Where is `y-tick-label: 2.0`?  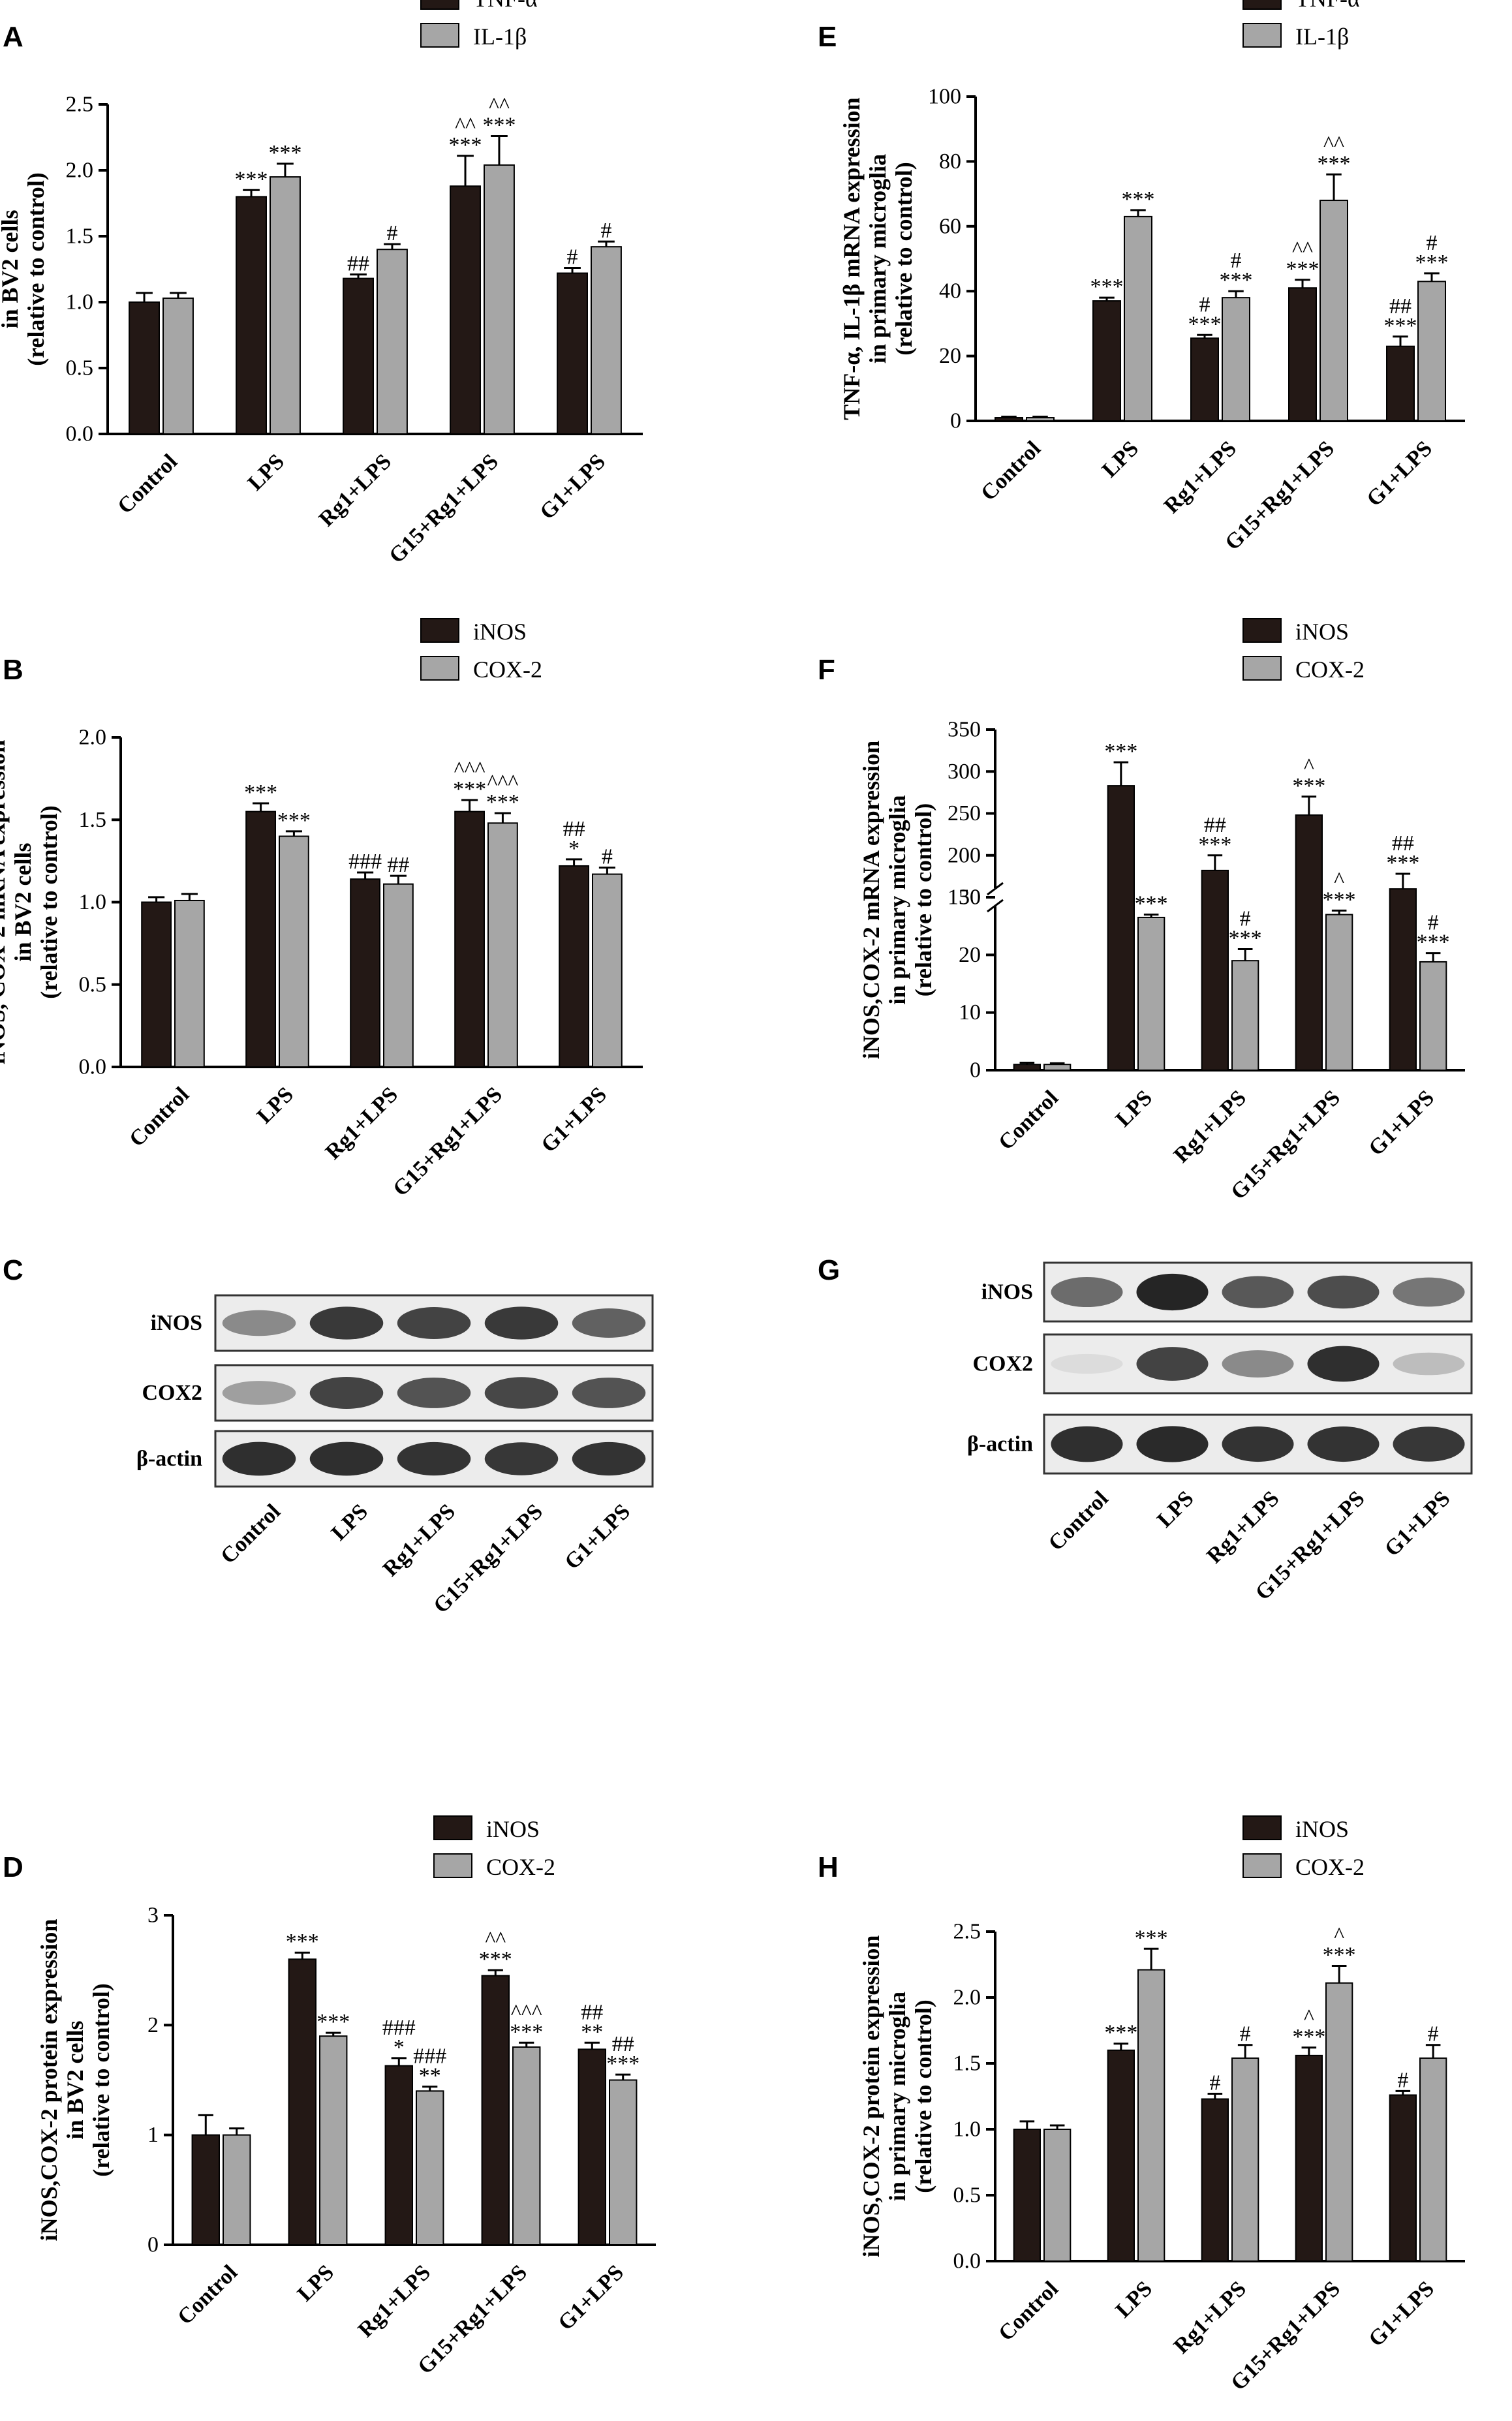 y-tick-label: 2.0 is located at coordinates (80, 171).